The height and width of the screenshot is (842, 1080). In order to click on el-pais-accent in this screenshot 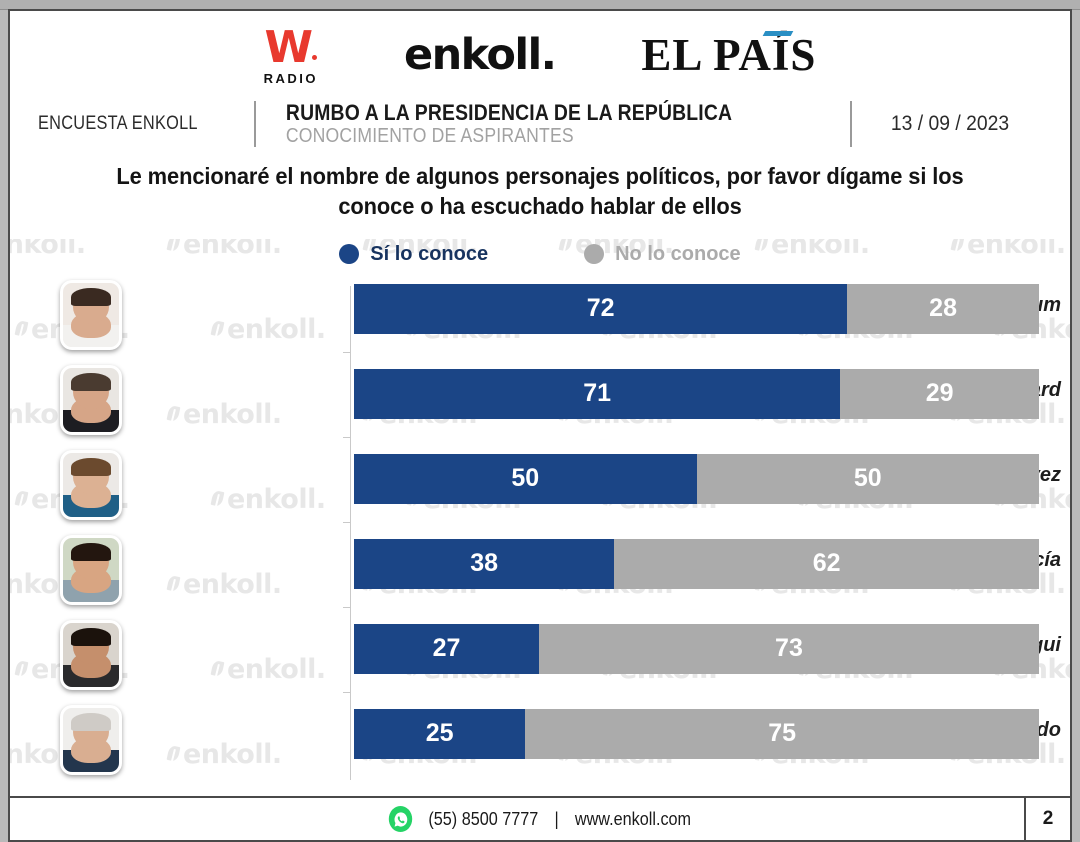, I will do `click(778, 33)`.